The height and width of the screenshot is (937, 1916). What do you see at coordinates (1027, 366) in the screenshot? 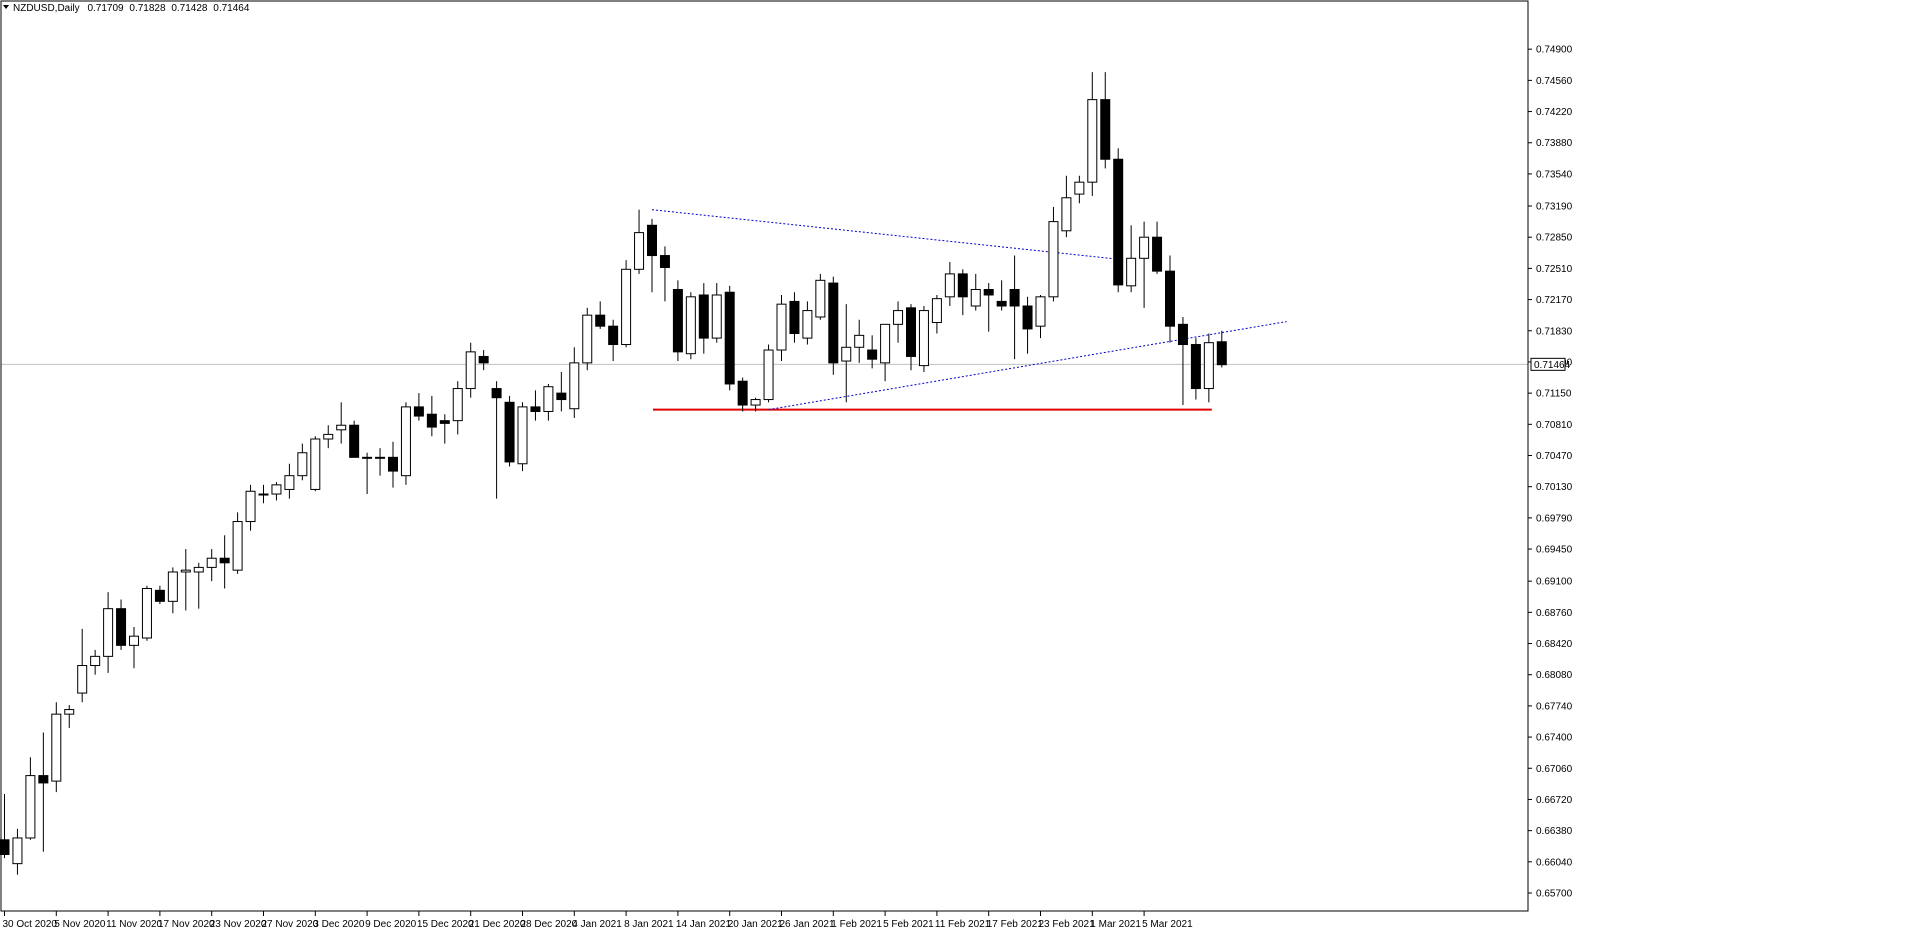
I see `trendline` at bounding box center [1027, 366].